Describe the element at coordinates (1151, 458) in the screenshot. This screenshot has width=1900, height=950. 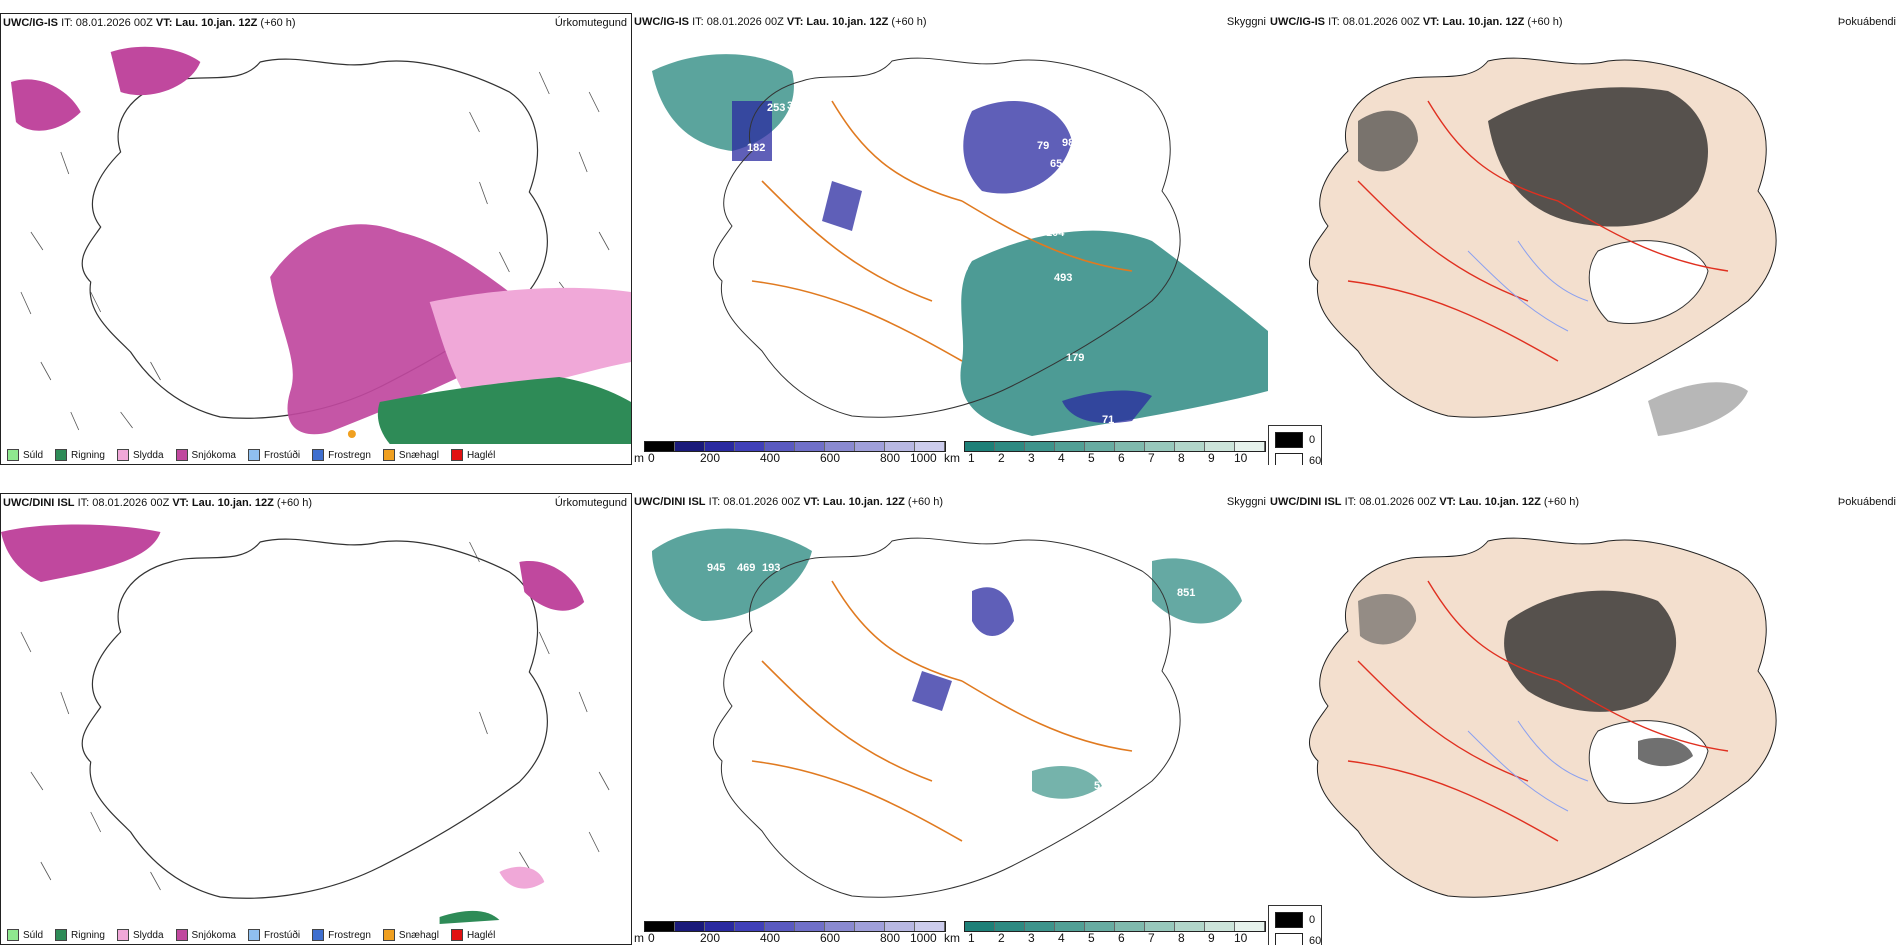
I see `cbar-tick: 7` at that location.